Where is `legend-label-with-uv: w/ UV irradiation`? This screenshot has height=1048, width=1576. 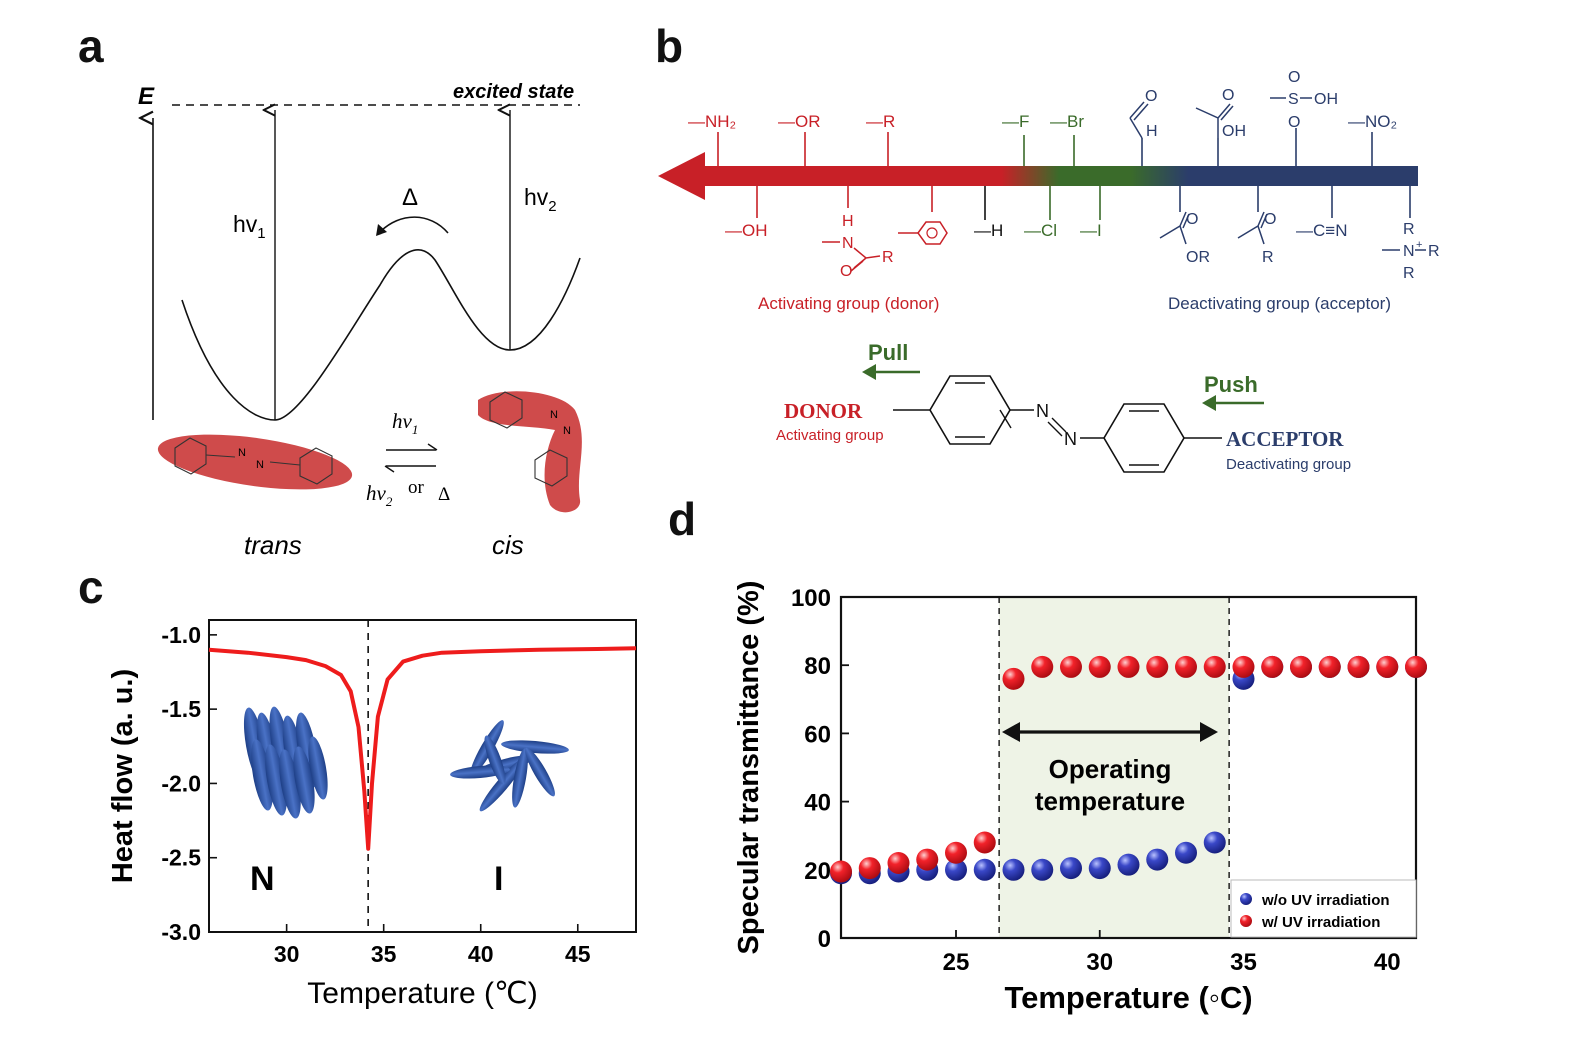
legend-label-with-uv: w/ UV irradiation is located at coordinates (1320, 922).